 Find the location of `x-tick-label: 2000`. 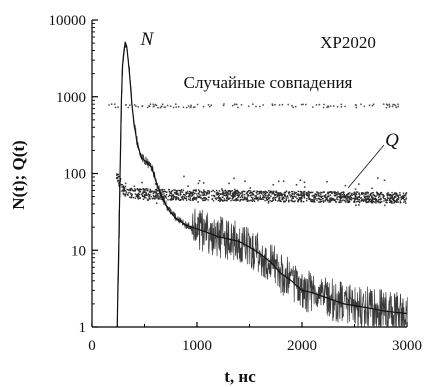

x-tick-label: 2000 is located at coordinates (302, 346).